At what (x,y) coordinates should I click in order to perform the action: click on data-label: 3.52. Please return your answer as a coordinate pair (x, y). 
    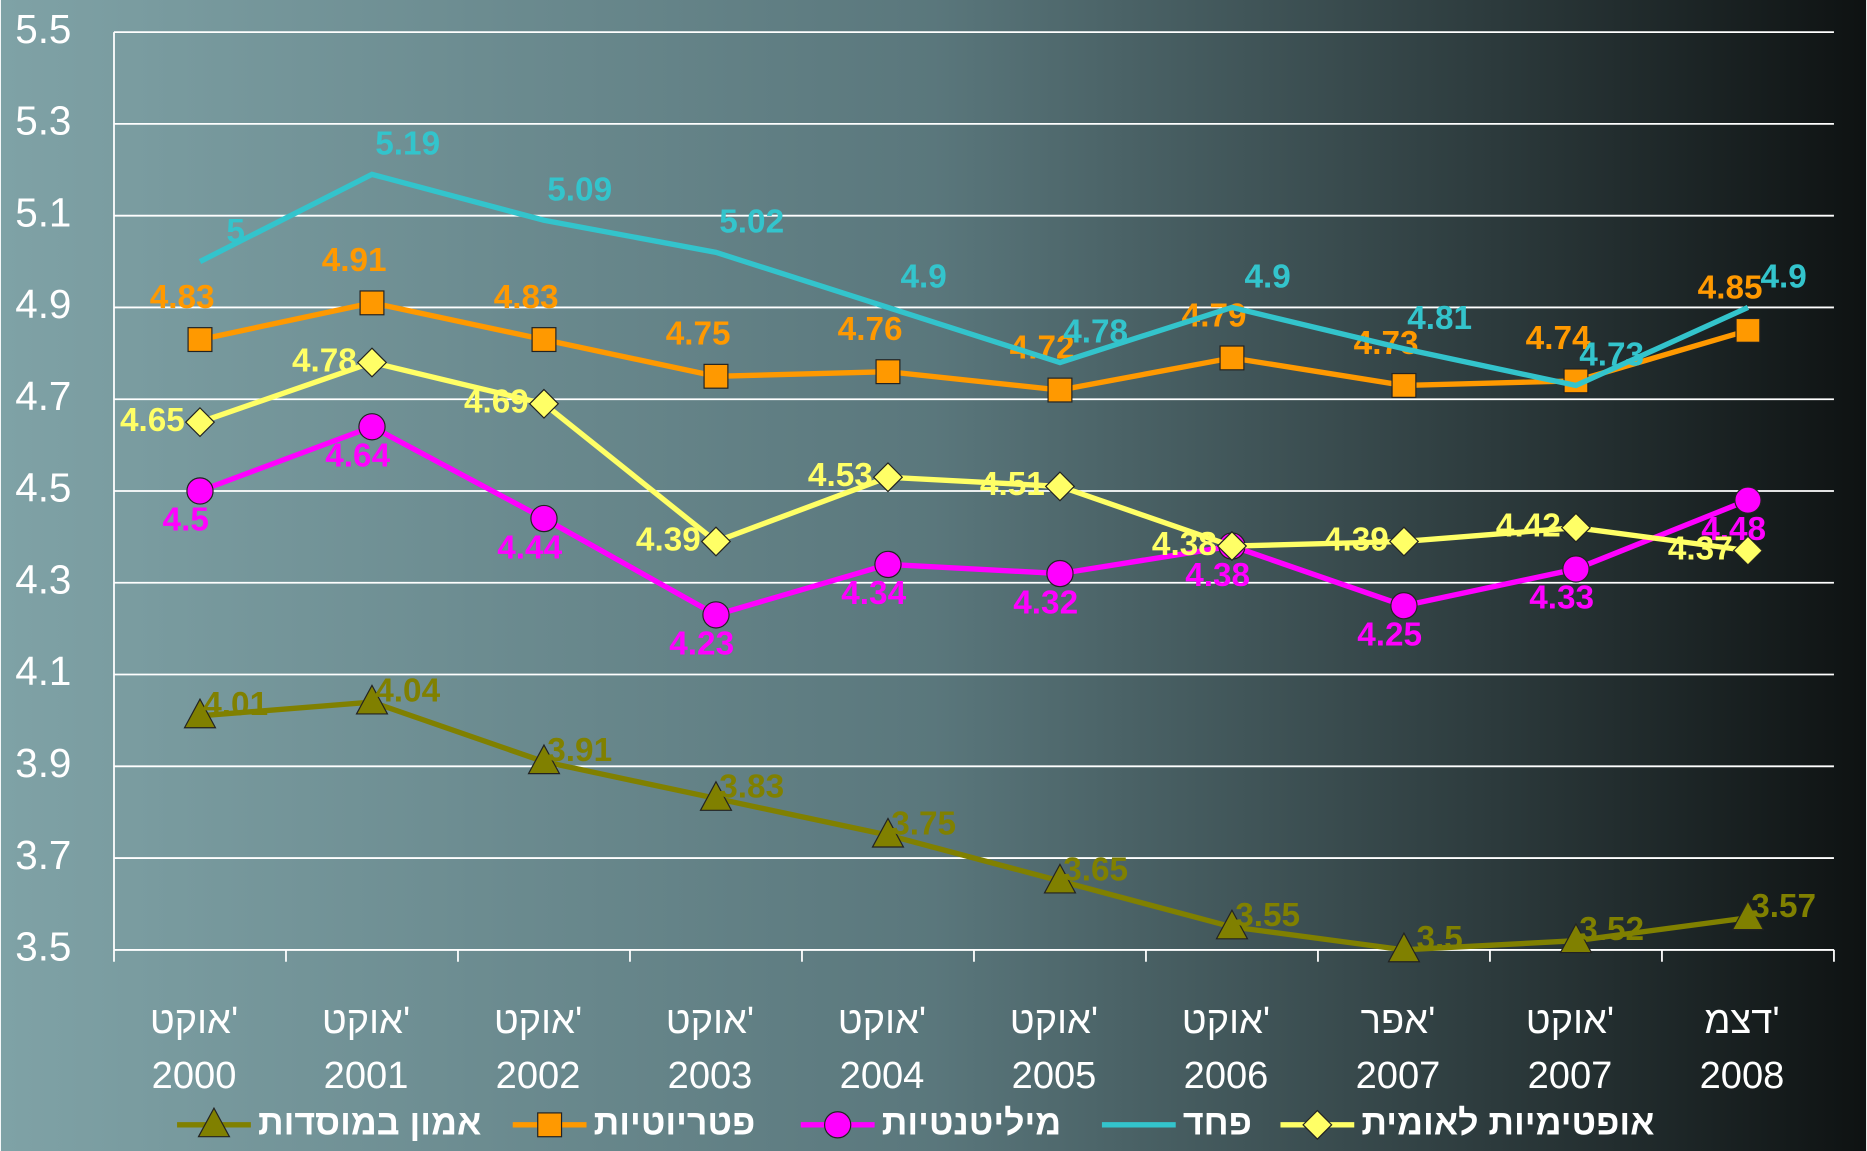
    Looking at the image, I should click on (1611, 929).